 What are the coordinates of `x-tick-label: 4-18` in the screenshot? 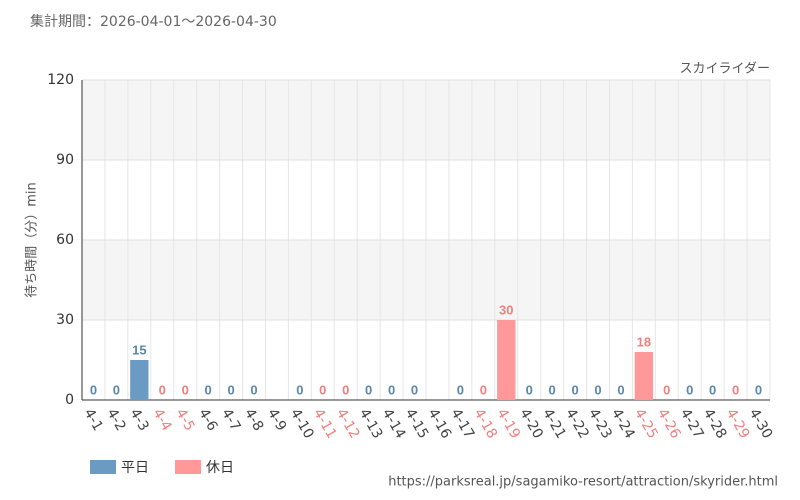 It's located at (485, 424).